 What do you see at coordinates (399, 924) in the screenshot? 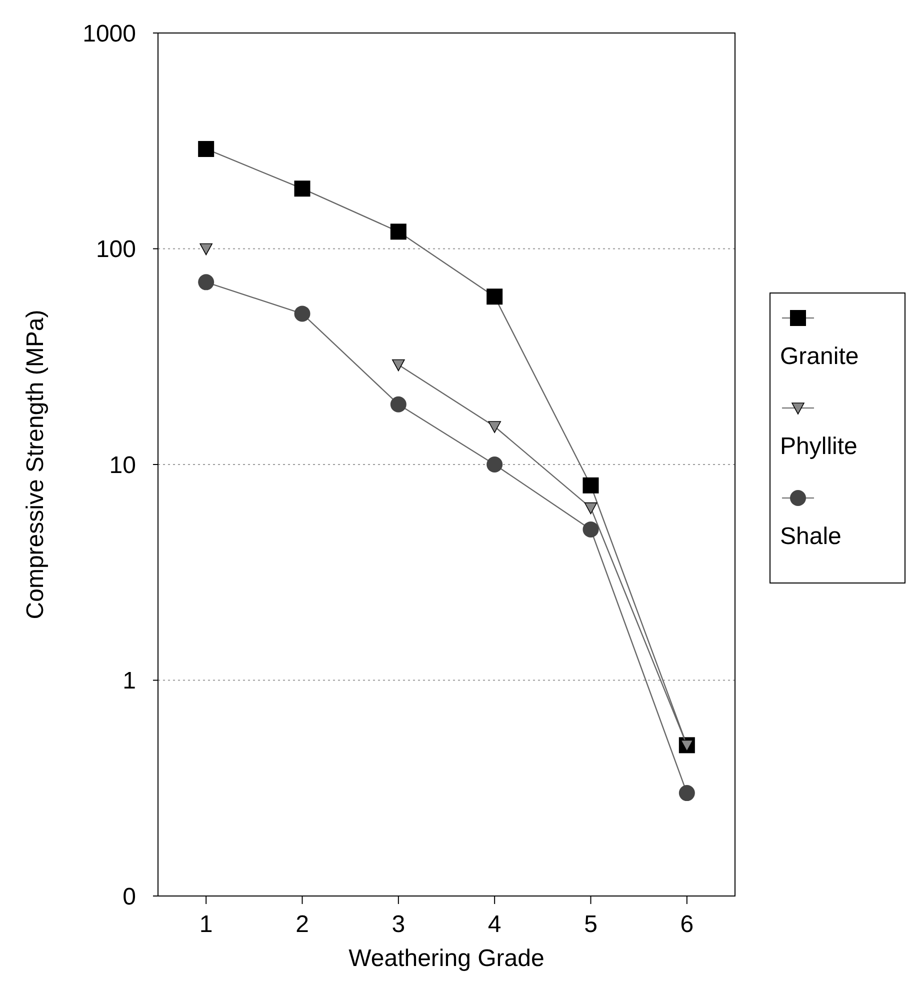
I see `x-tick-label: 3` at bounding box center [399, 924].